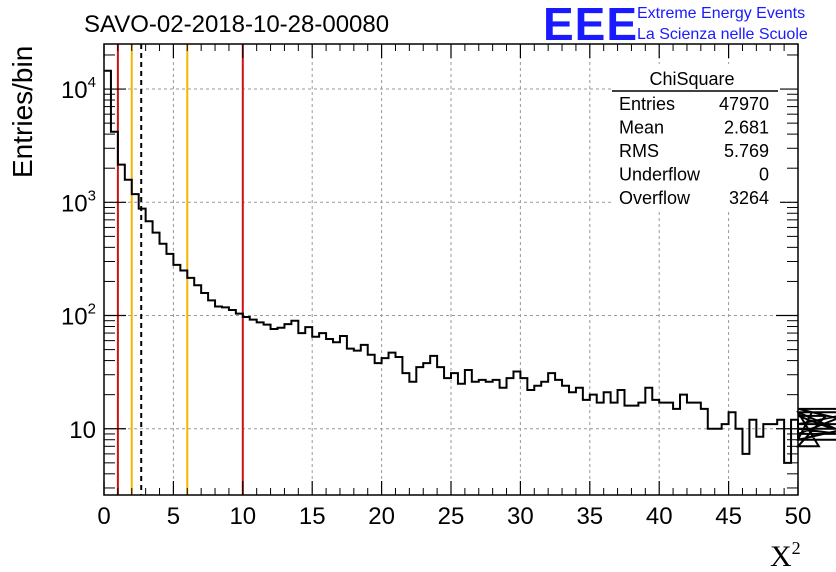 The image size is (836, 572). What do you see at coordinates (103, 516) in the screenshot?
I see `x-tick-label: 0` at bounding box center [103, 516].